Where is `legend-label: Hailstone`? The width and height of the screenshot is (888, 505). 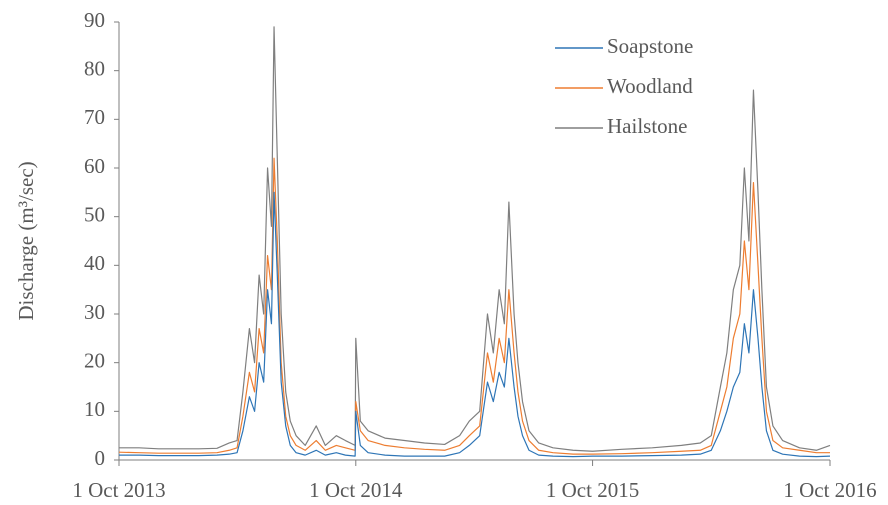 legend-label: Hailstone is located at coordinates (647, 126).